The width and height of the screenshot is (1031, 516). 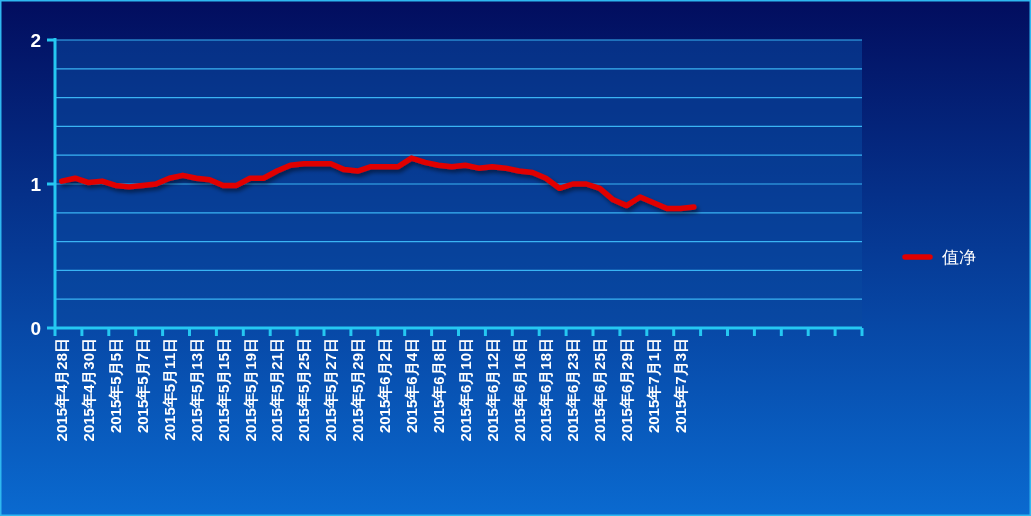 What do you see at coordinates (492, 390) in the screenshot?
I see `x-tick-label: 2015年6月12日` at bounding box center [492, 390].